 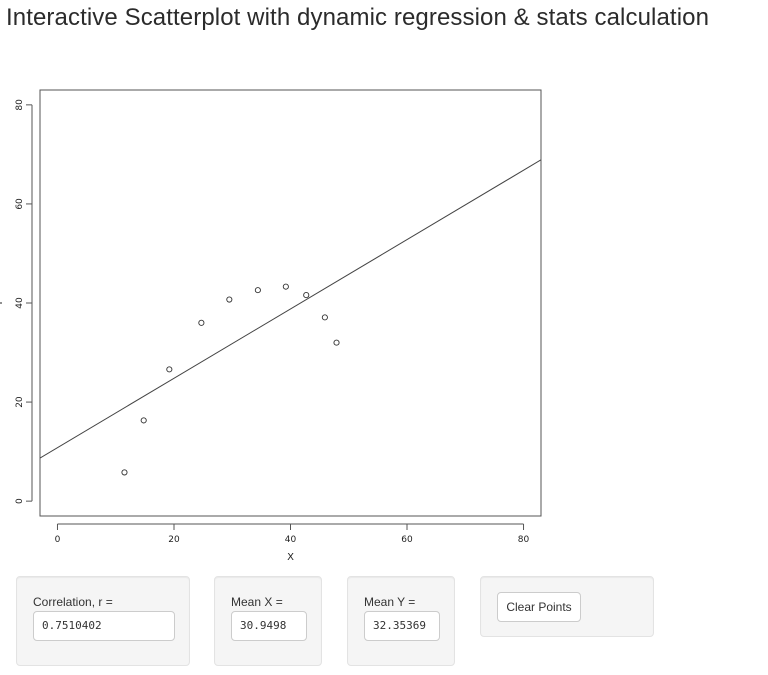 I want to click on y-axis: 0 20 40 60 80 Y, so click(x=16, y=301).